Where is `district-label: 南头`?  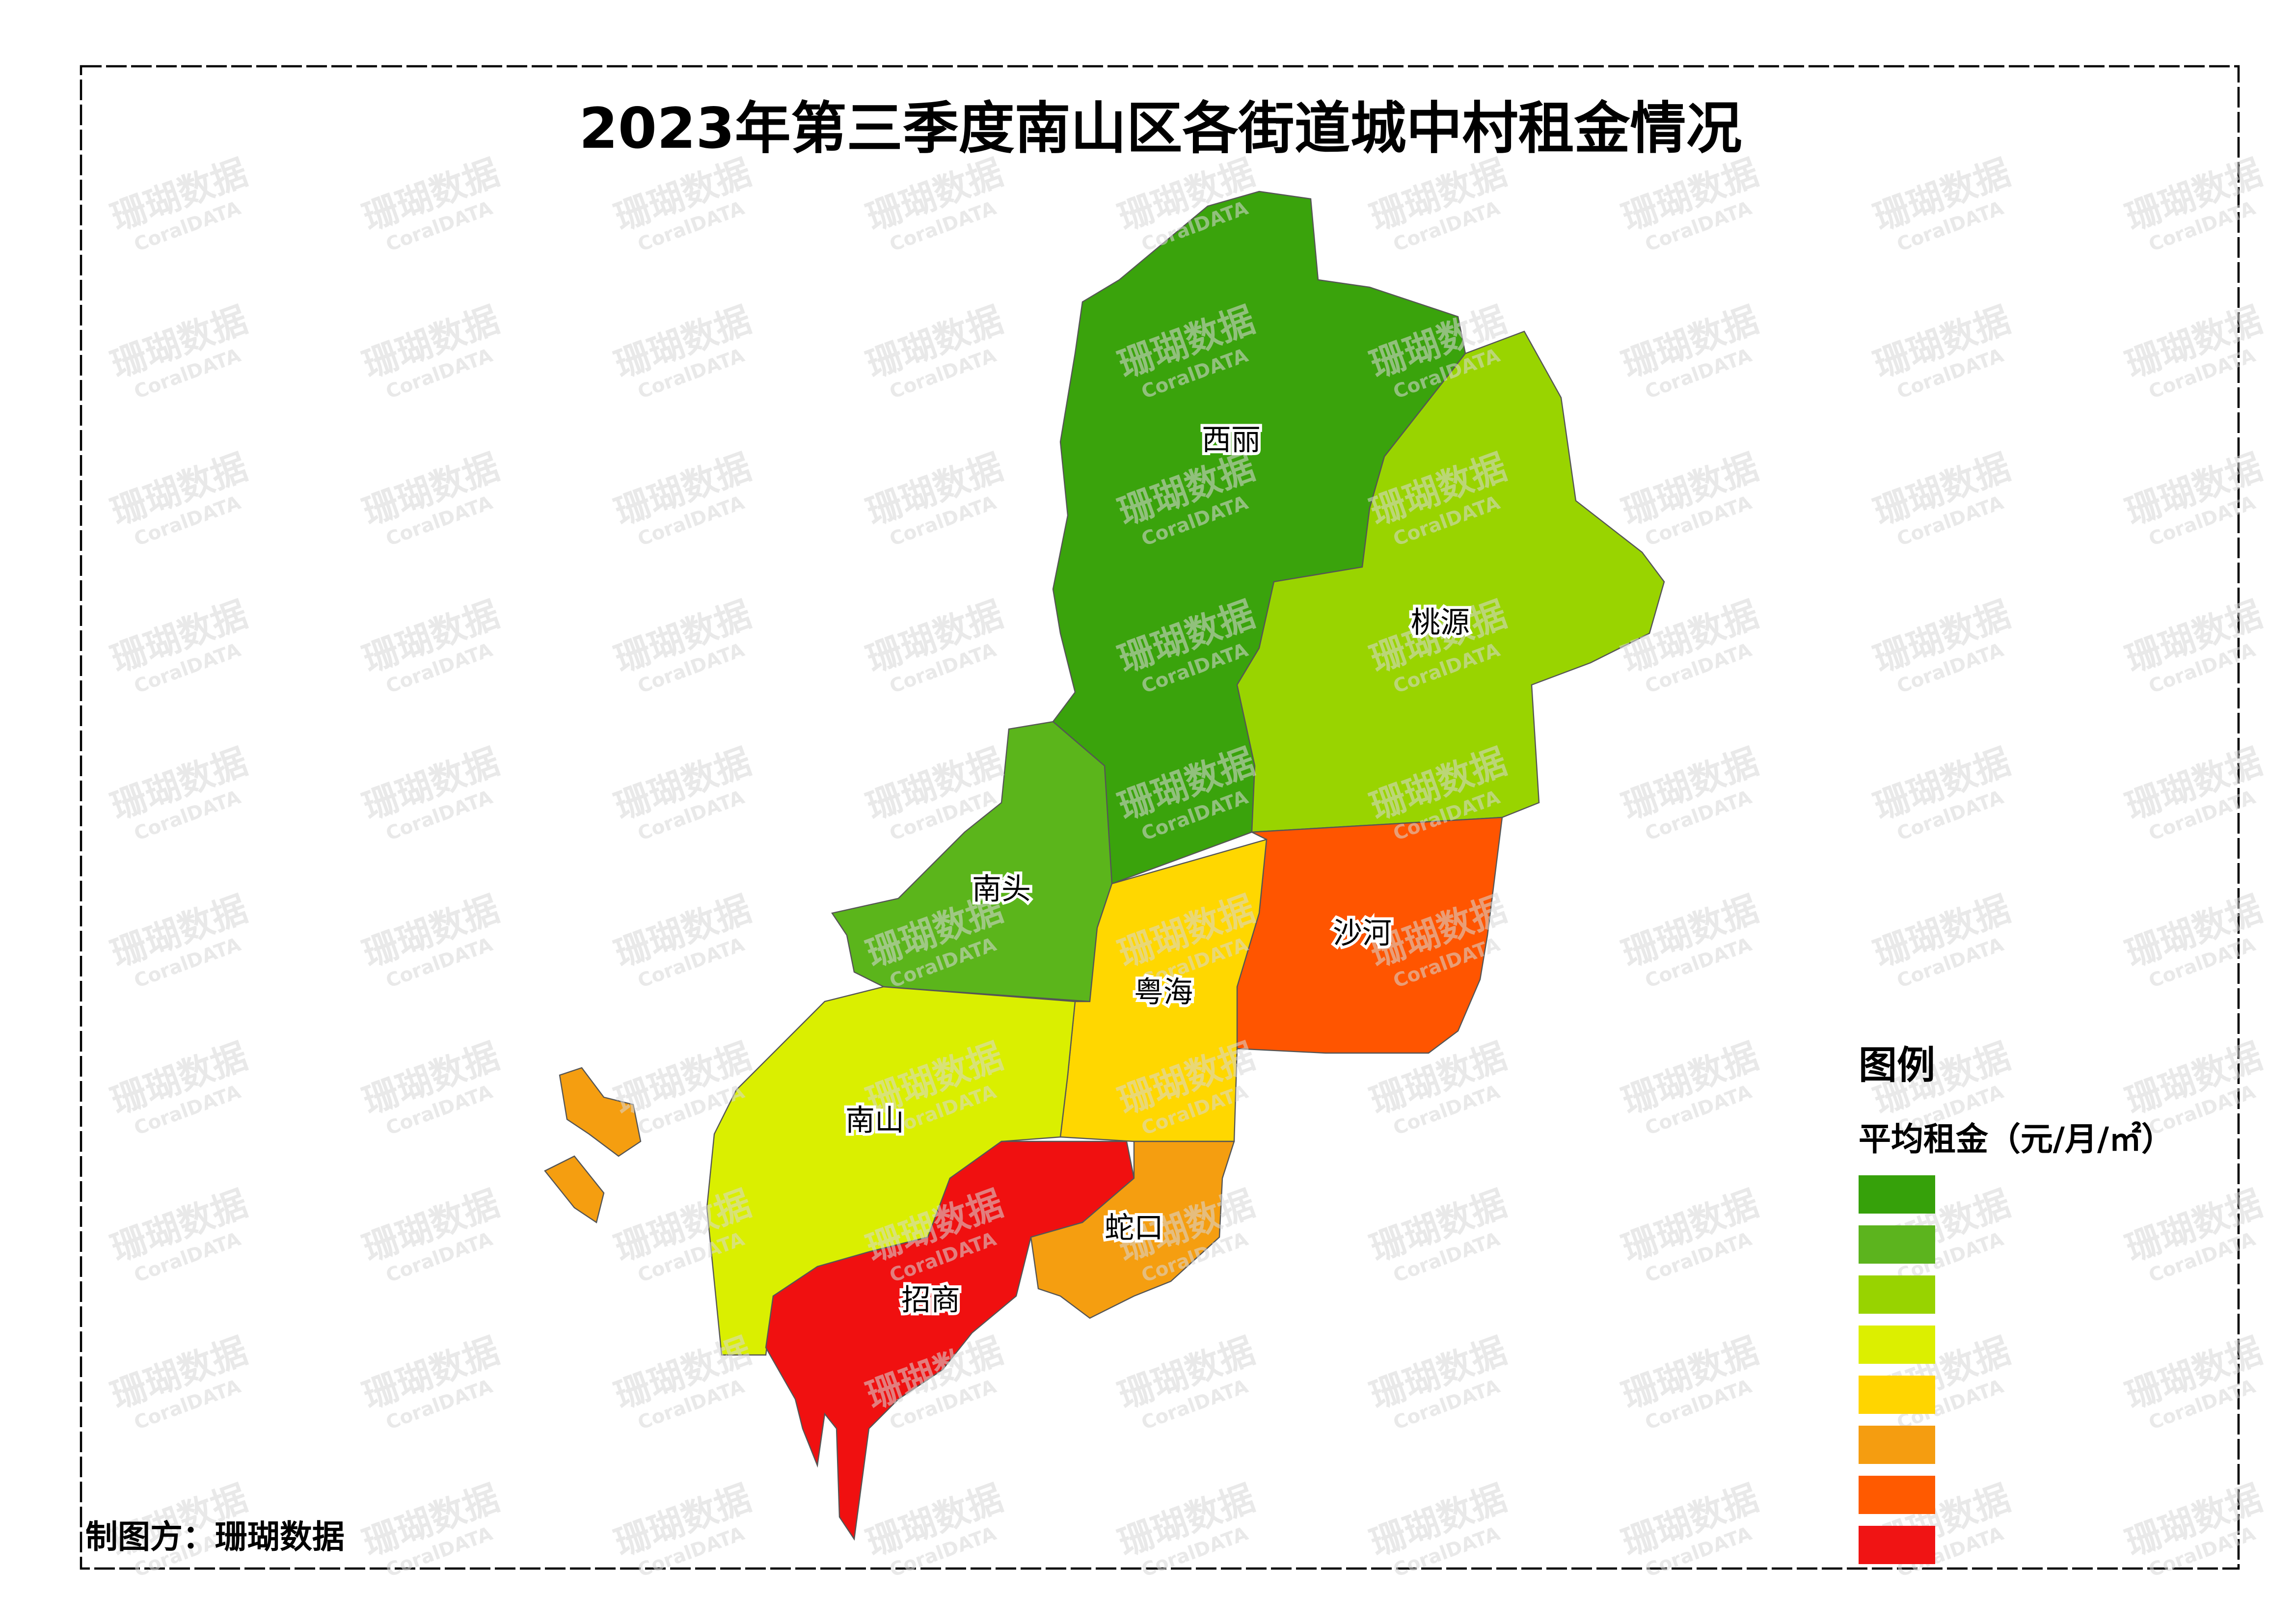
district-label: 南头 is located at coordinates (1002, 889).